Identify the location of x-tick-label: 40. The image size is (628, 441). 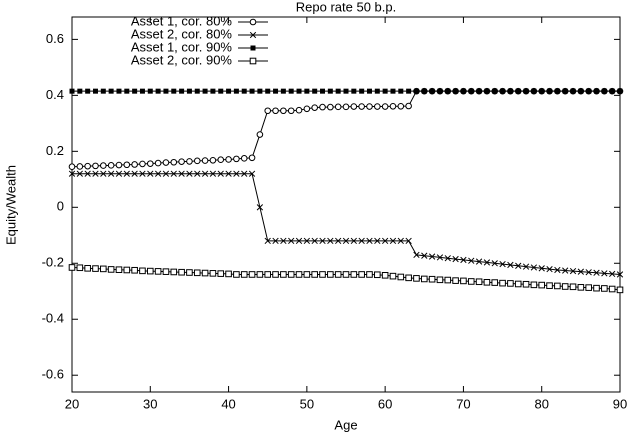
(228, 403).